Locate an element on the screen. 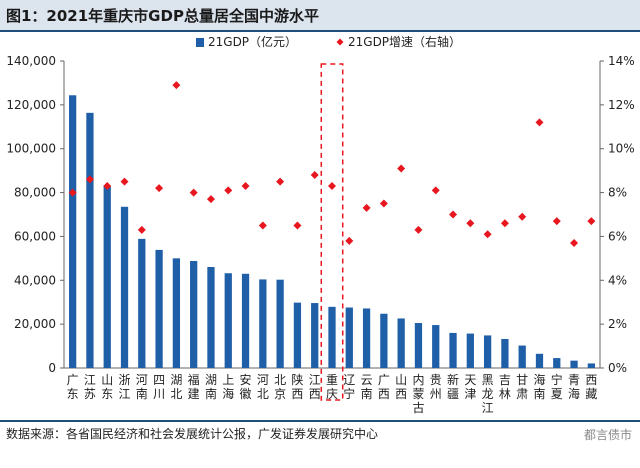 The width and height of the screenshot is (640, 468). x-tick-label: 福建 is located at coordinates (194, 386).